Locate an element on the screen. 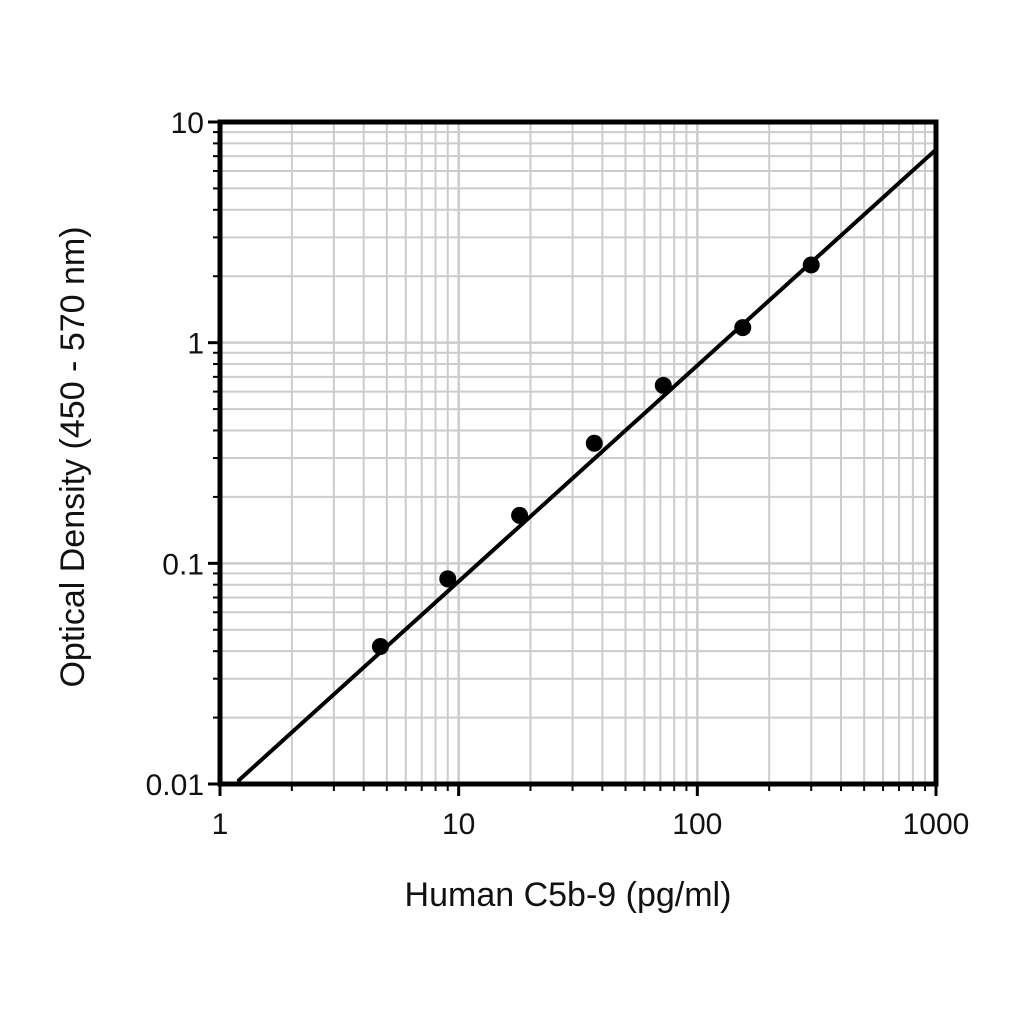 The height and width of the screenshot is (1024, 1024). y-tick-label: 0.1 is located at coordinates (183, 564).